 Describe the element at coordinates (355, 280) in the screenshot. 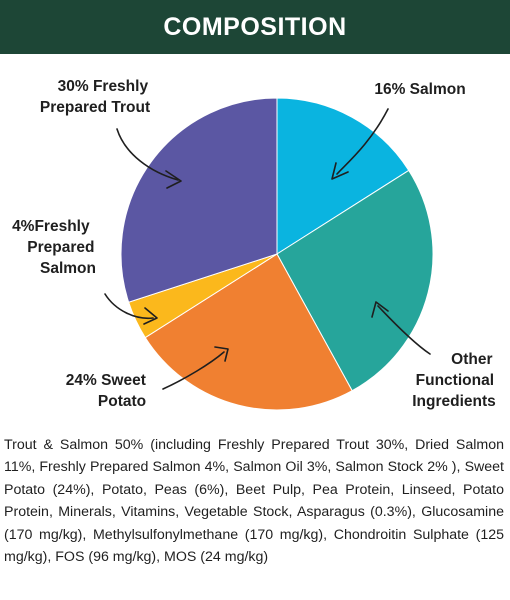

I see `slice-other-functional` at that location.